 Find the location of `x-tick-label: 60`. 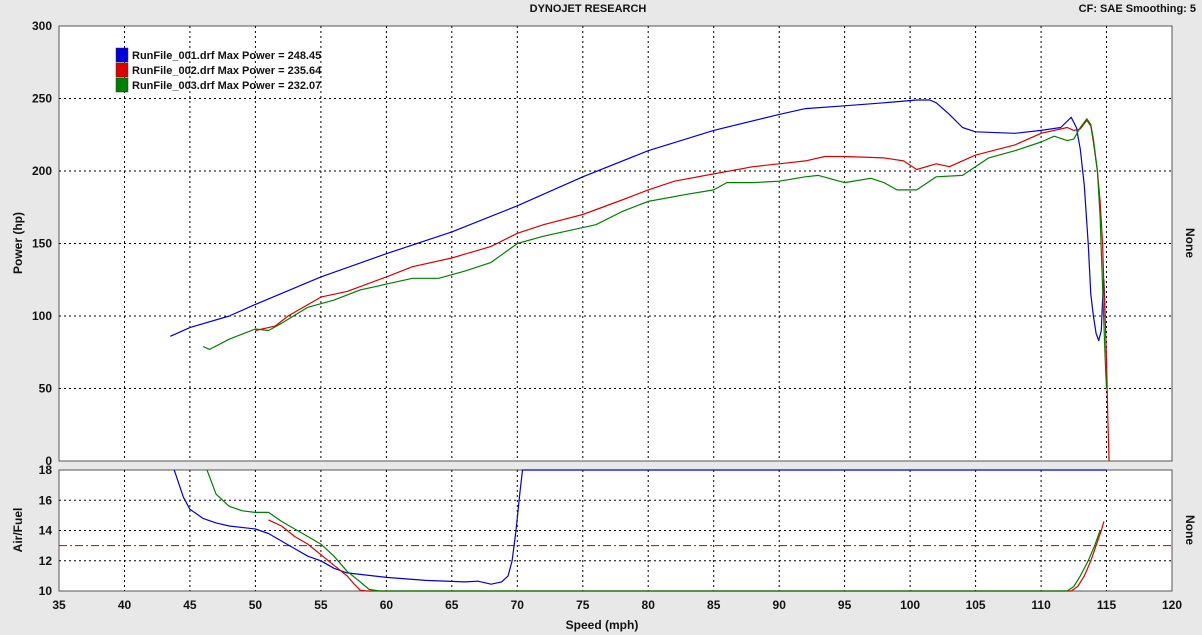

x-tick-label: 60 is located at coordinates (387, 605).